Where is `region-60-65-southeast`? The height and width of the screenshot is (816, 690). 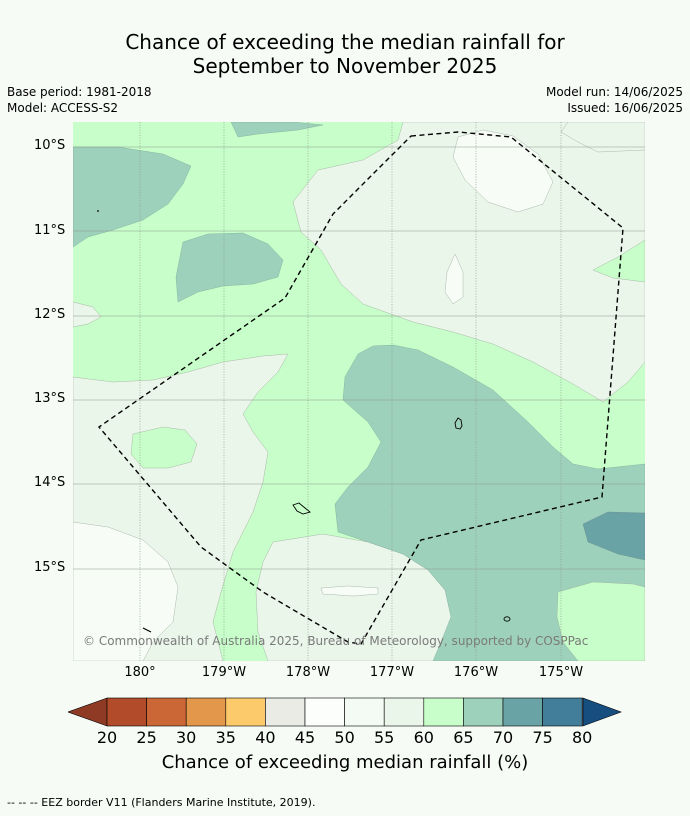 region-60-65-southeast is located at coordinates (600, 621).